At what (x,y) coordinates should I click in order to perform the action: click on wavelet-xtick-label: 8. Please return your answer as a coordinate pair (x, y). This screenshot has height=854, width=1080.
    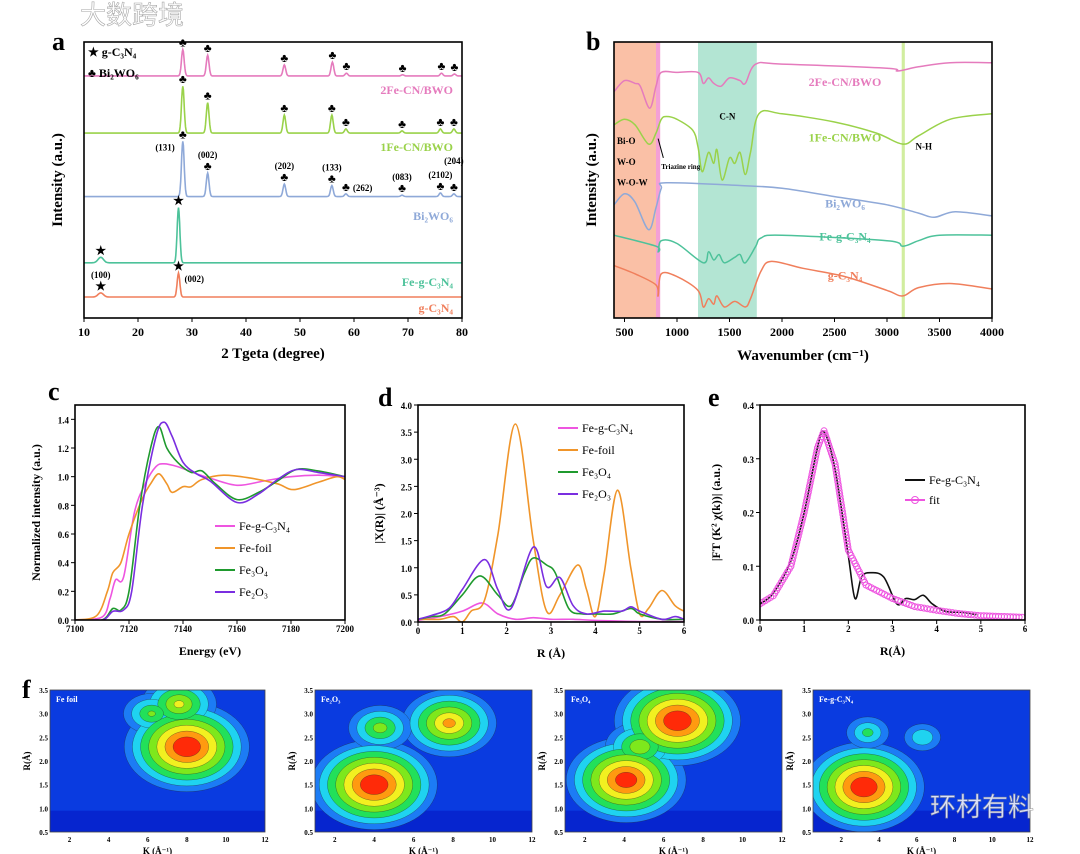
    Looking at the image, I should click on (955, 840).